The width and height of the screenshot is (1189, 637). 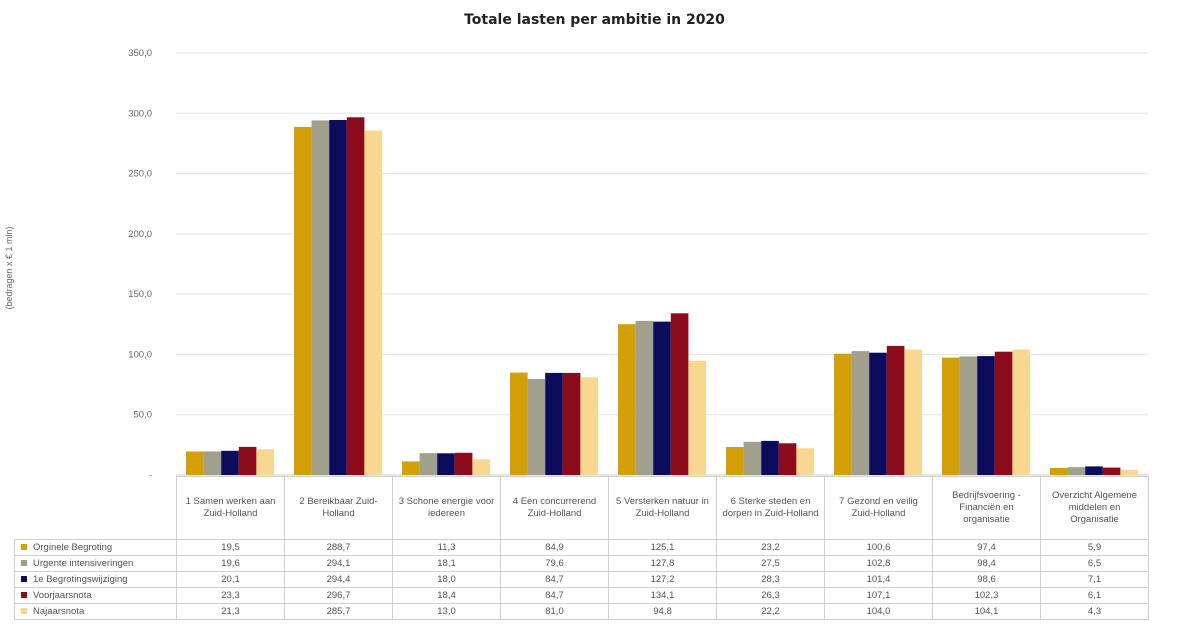 What do you see at coordinates (140, 354) in the screenshot?
I see `y-tick-label: 100,0` at bounding box center [140, 354].